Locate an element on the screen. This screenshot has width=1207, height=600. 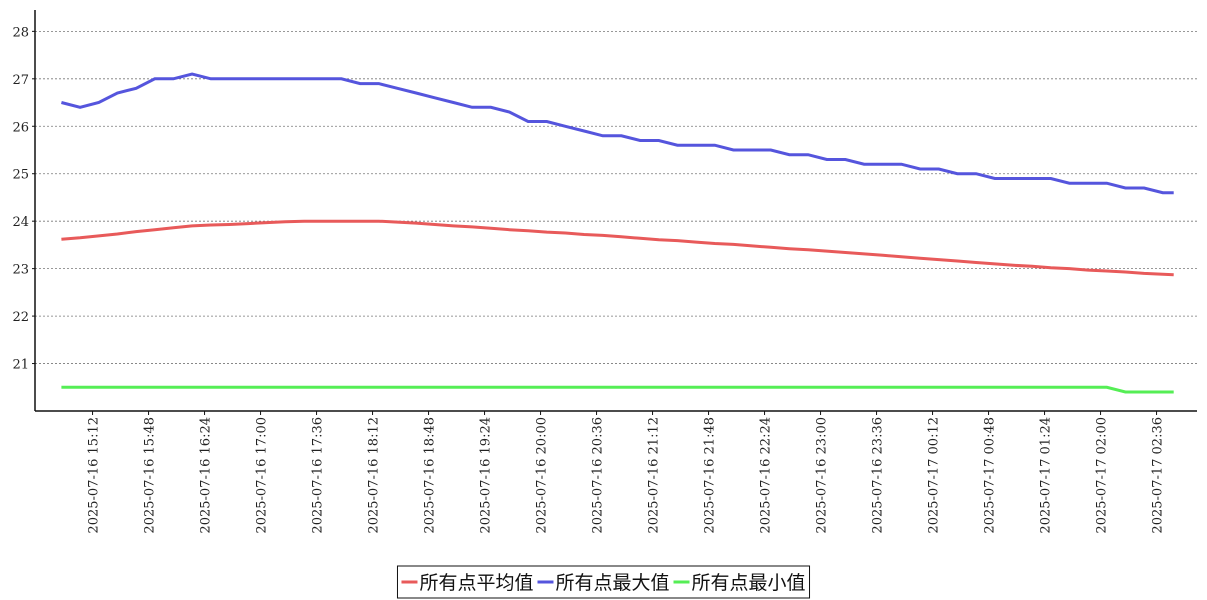
y-tick-label: 23 is located at coordinates (20, 270).